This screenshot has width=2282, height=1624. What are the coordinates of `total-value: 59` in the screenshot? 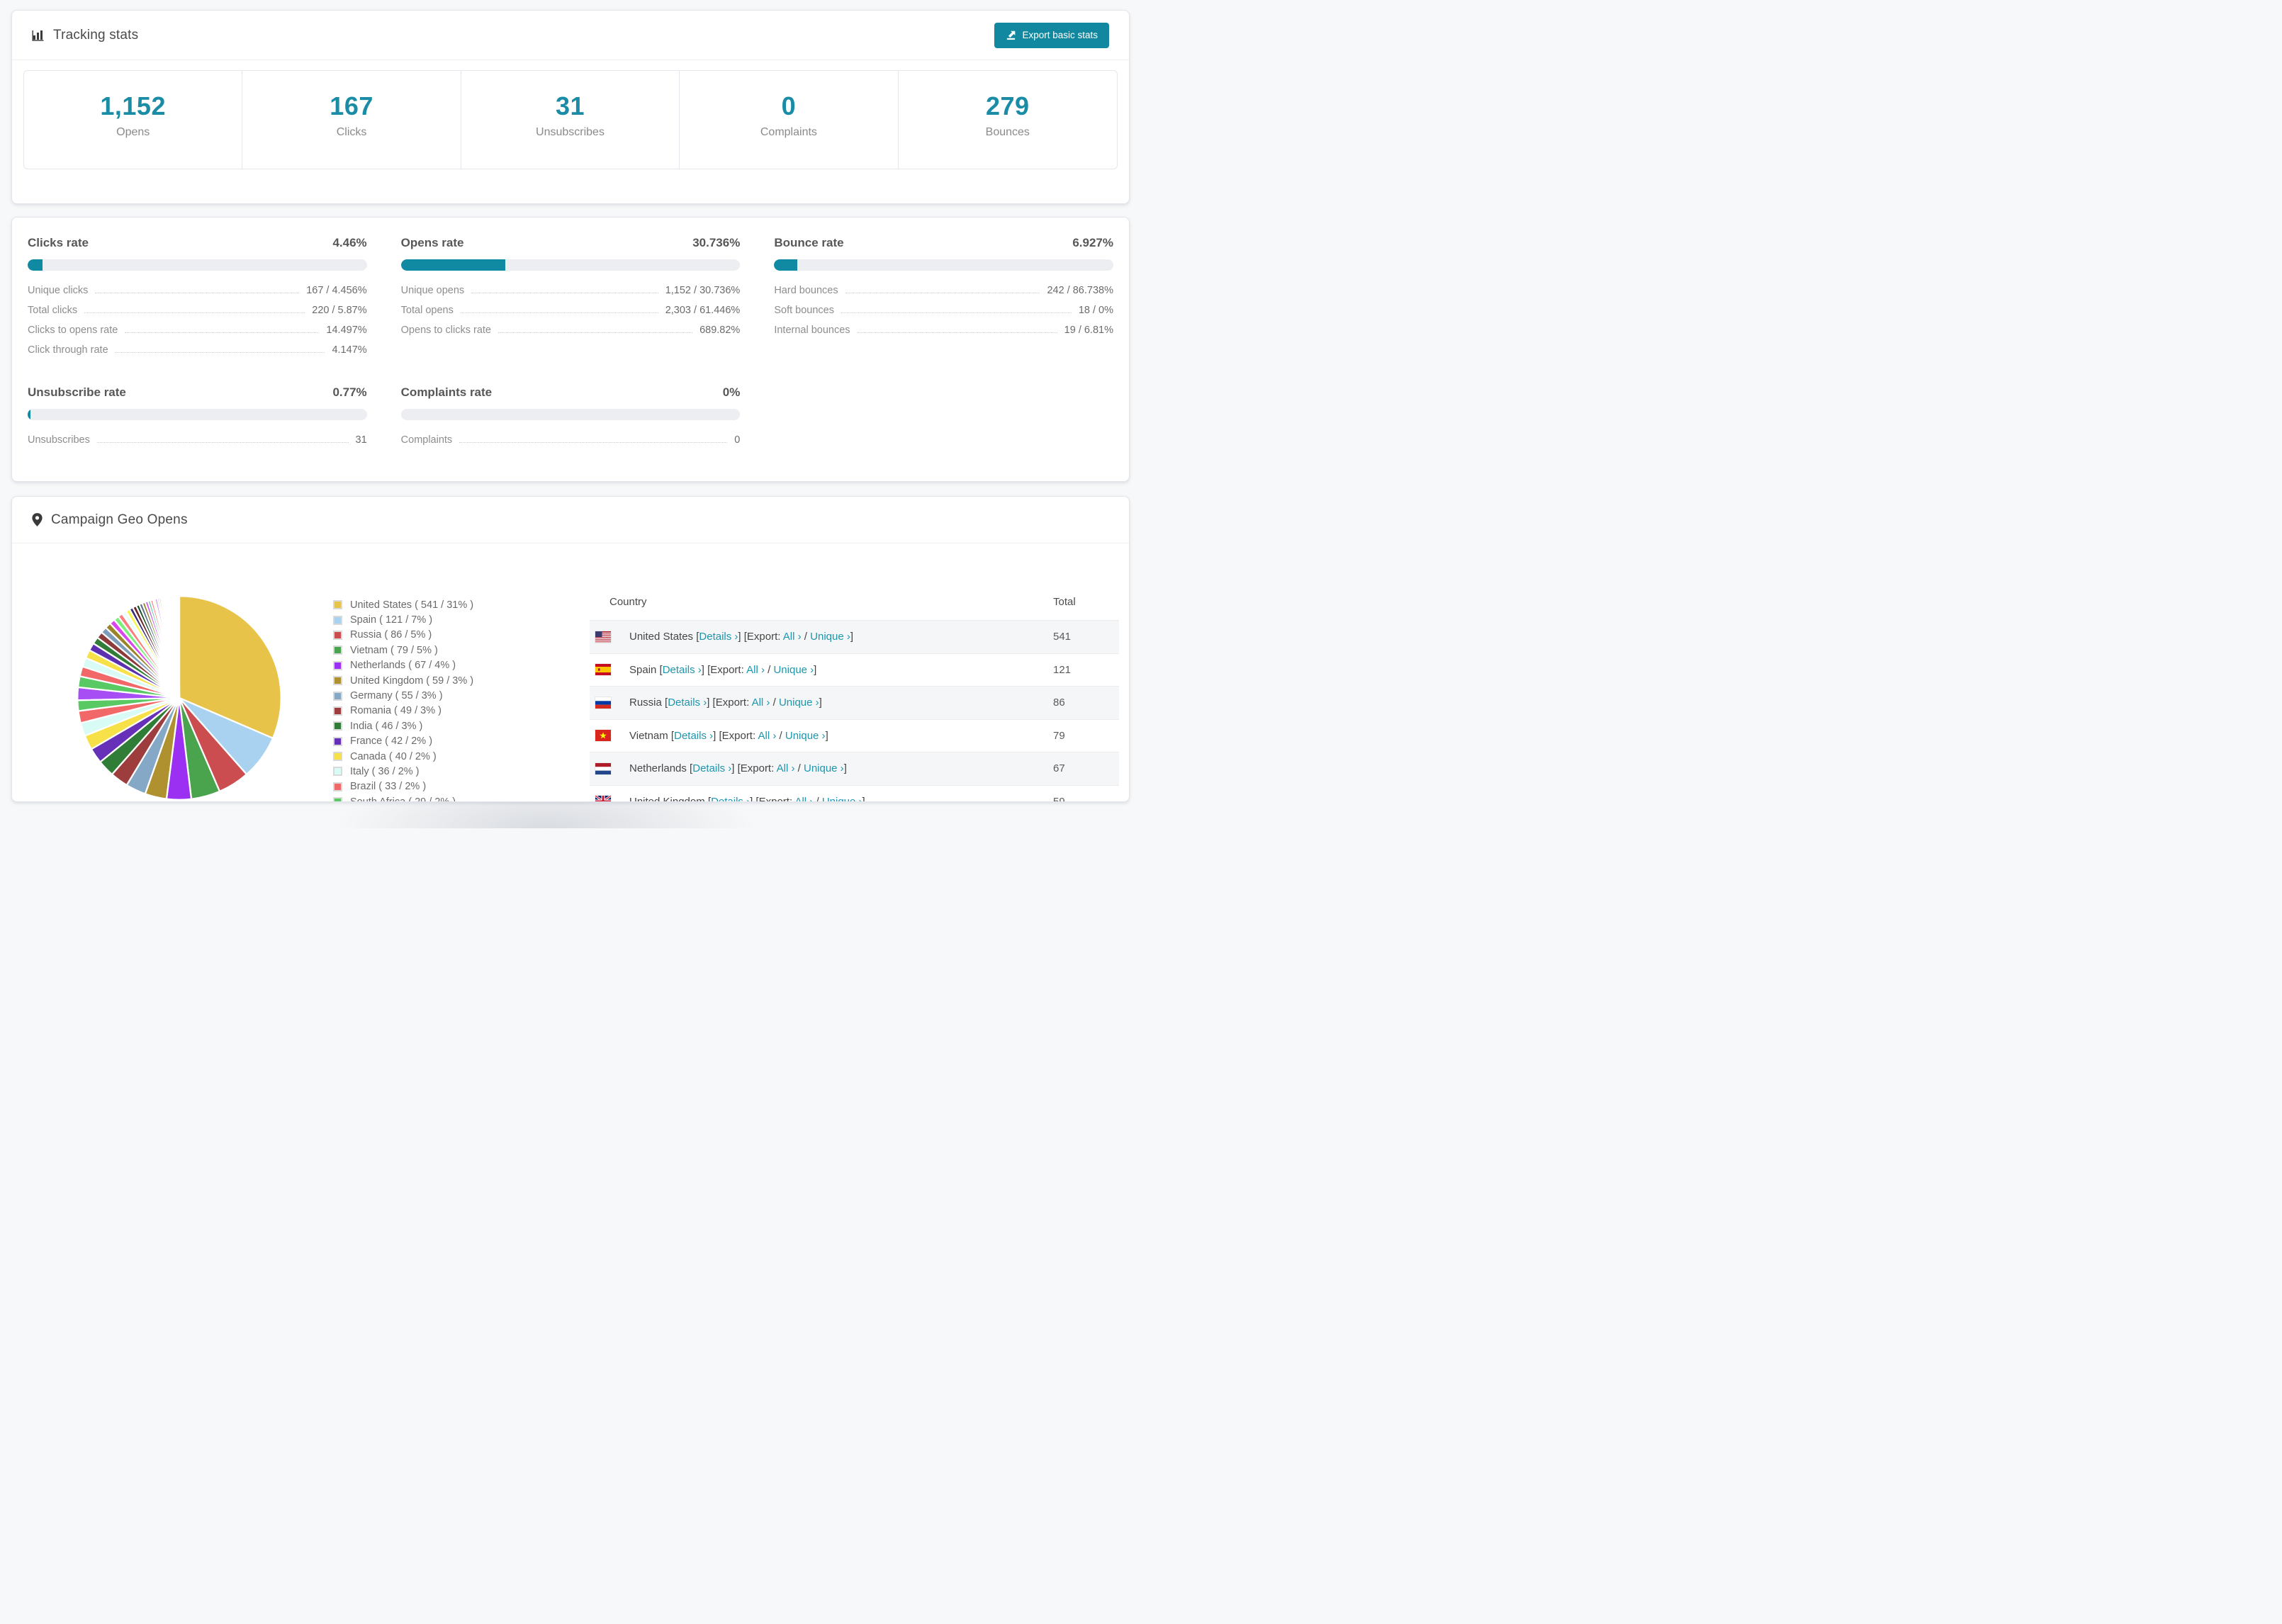 It's located at (1059, 799).